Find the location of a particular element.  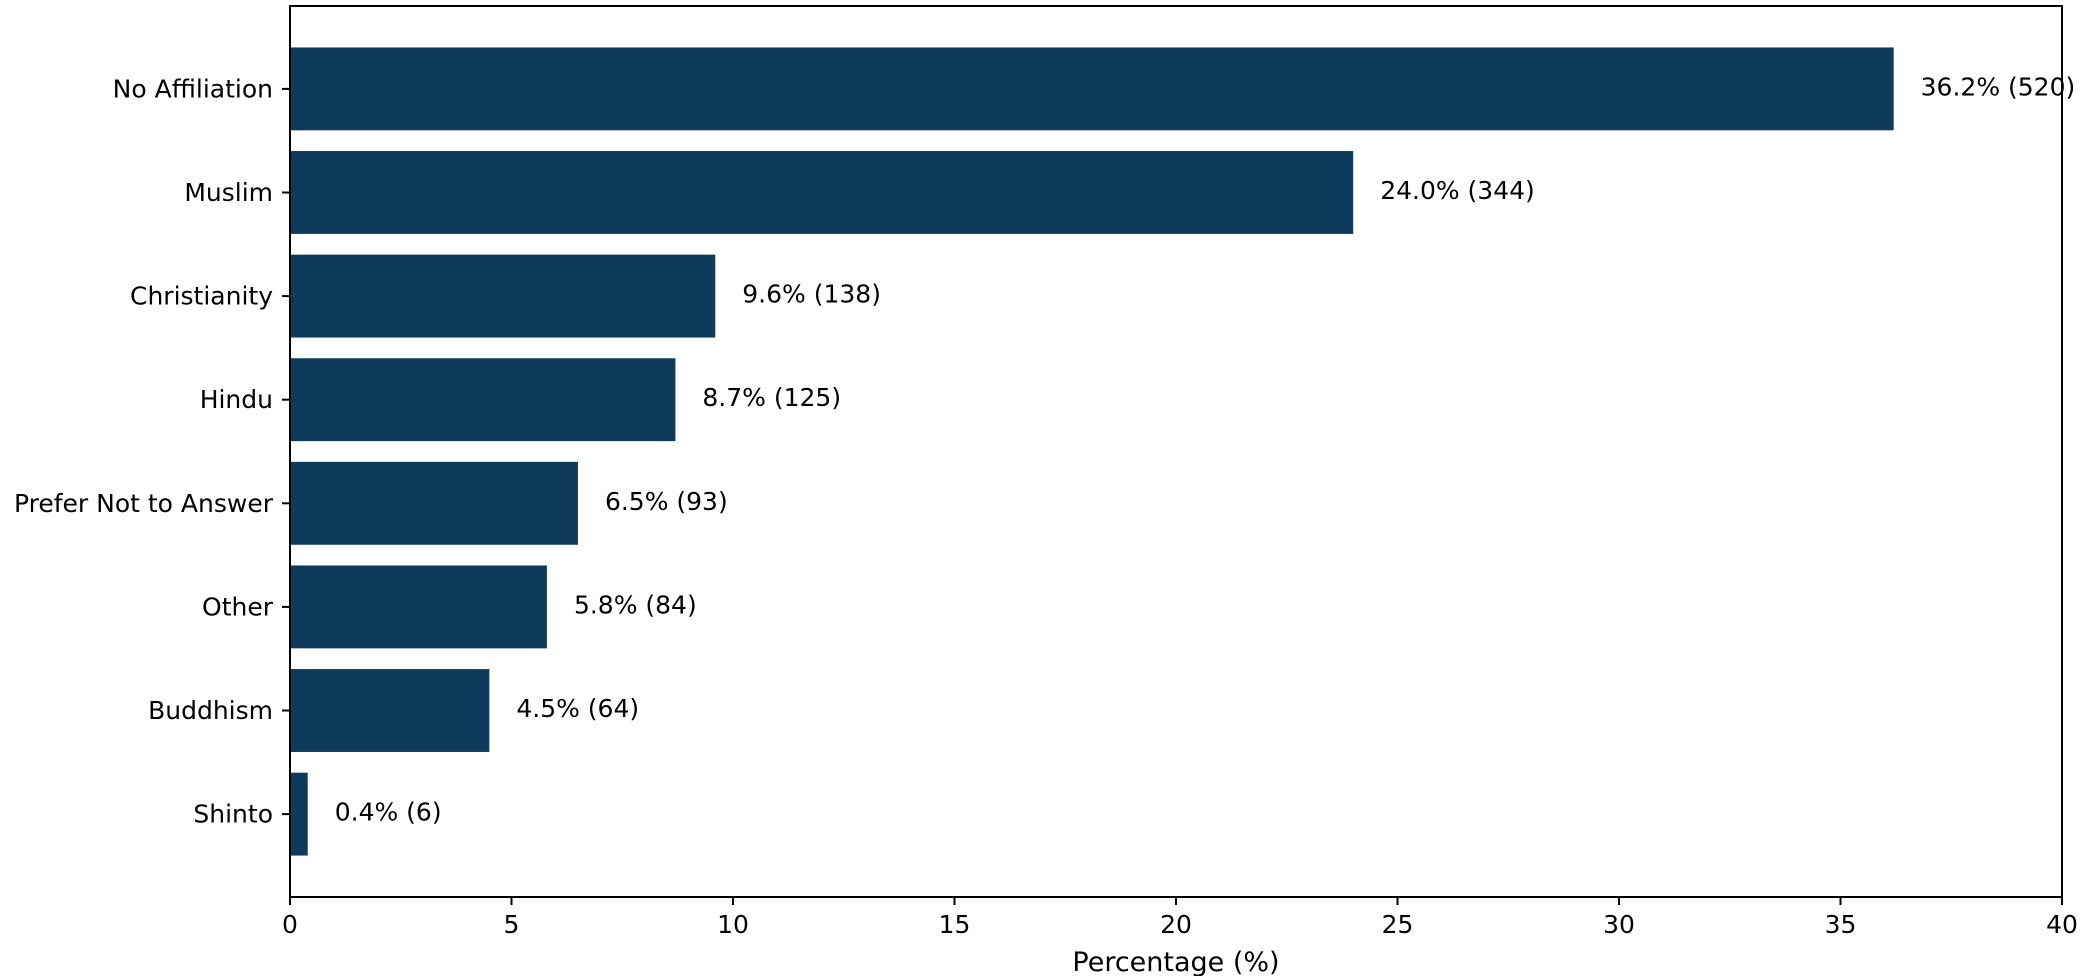

data-label: 0.4% (6) is located at coordinates (388, 812).